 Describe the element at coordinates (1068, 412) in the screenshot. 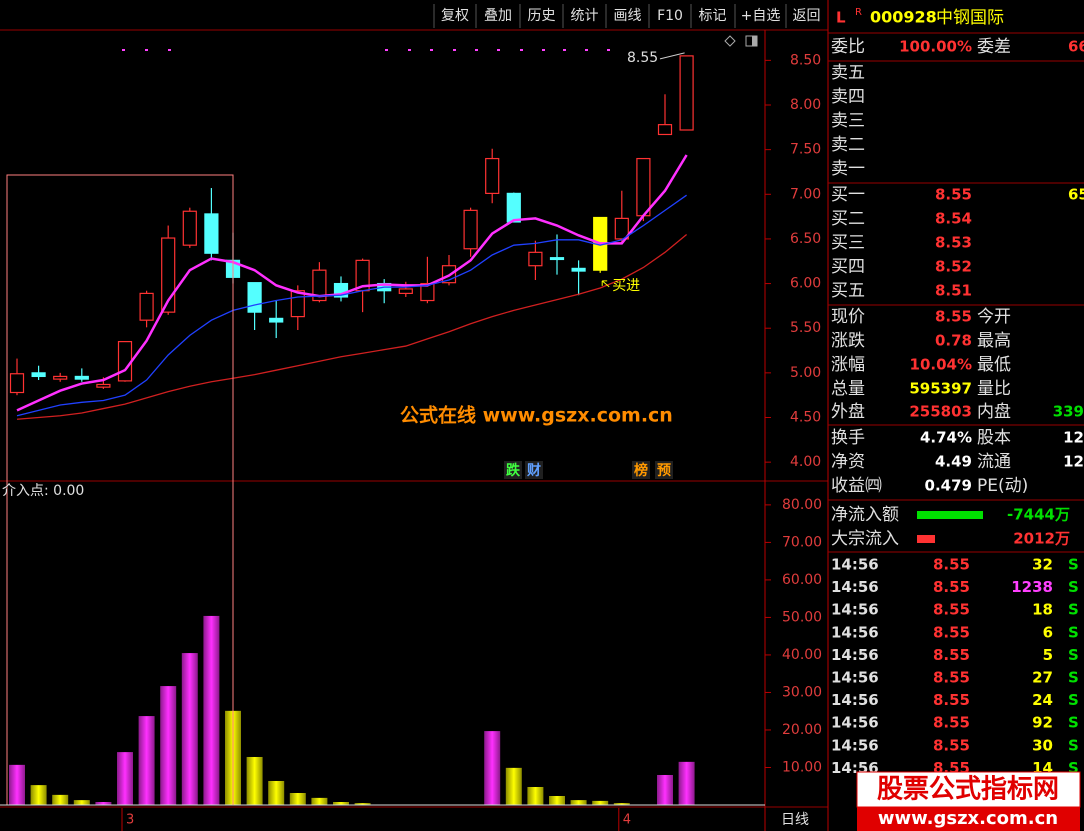

I see `stat-value: 339` at that location.